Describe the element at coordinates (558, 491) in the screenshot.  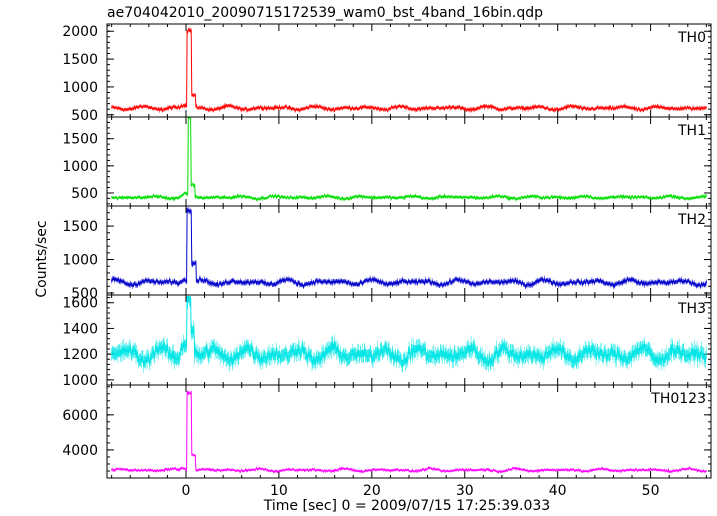
I see `x-tick-label: 40` at that location.